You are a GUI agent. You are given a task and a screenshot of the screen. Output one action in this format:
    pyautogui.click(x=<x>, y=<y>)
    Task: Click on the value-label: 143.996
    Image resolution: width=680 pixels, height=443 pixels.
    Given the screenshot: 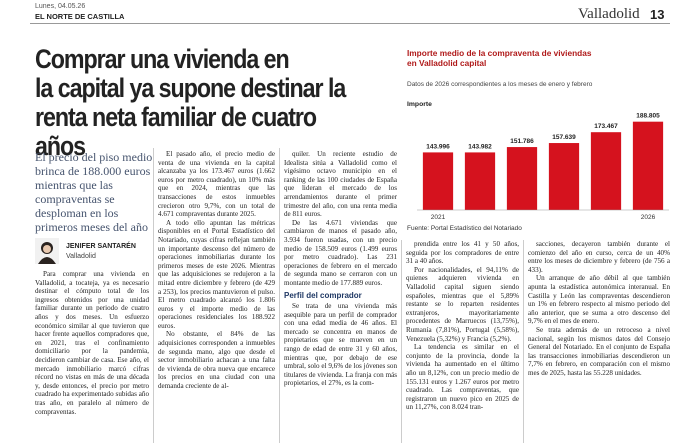 What is the action you would take?
    pyautogui.click(x=438, y=146)
    